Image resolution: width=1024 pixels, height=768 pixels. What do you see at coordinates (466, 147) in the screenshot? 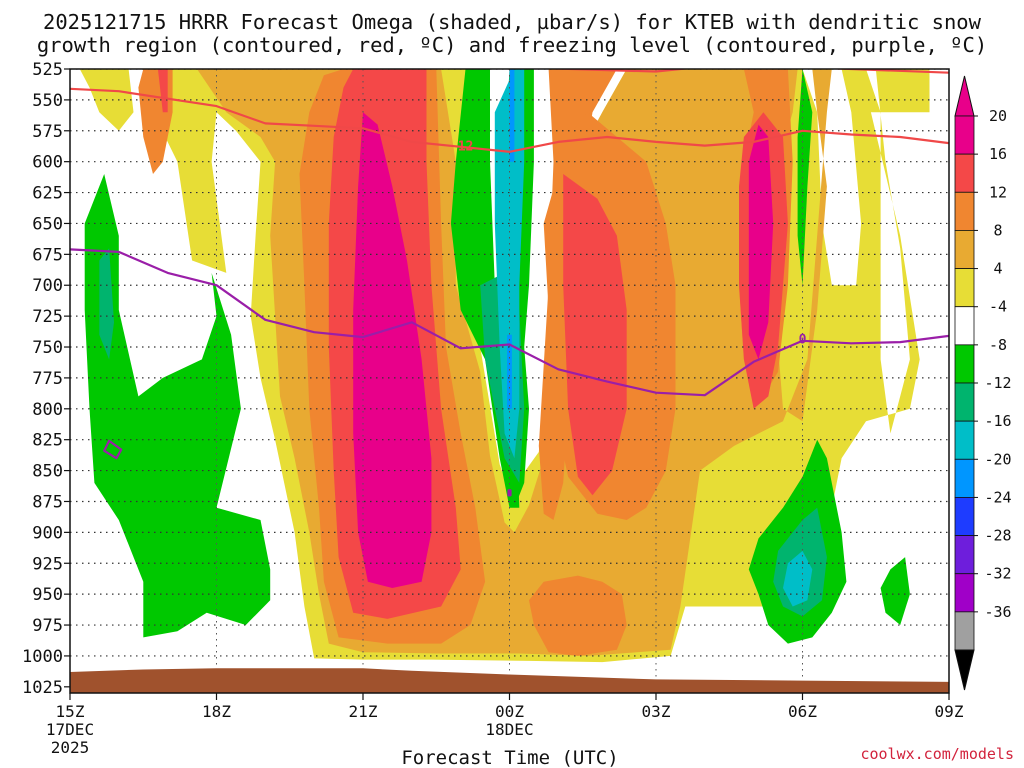
I see `contour-label-dendritic-growth-12C: 12` at bounding box center [466, 147].